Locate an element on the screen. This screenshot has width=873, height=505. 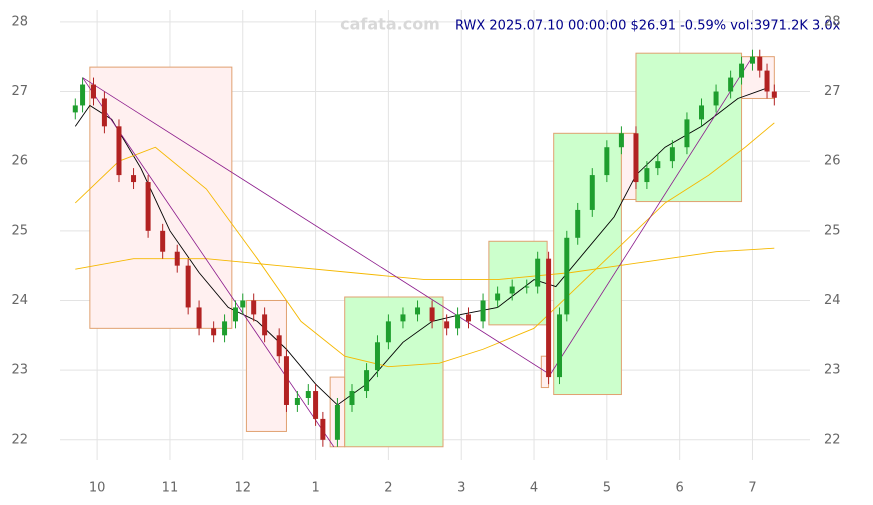
y-tick-label: 22 is located at coordinates (19, 439).